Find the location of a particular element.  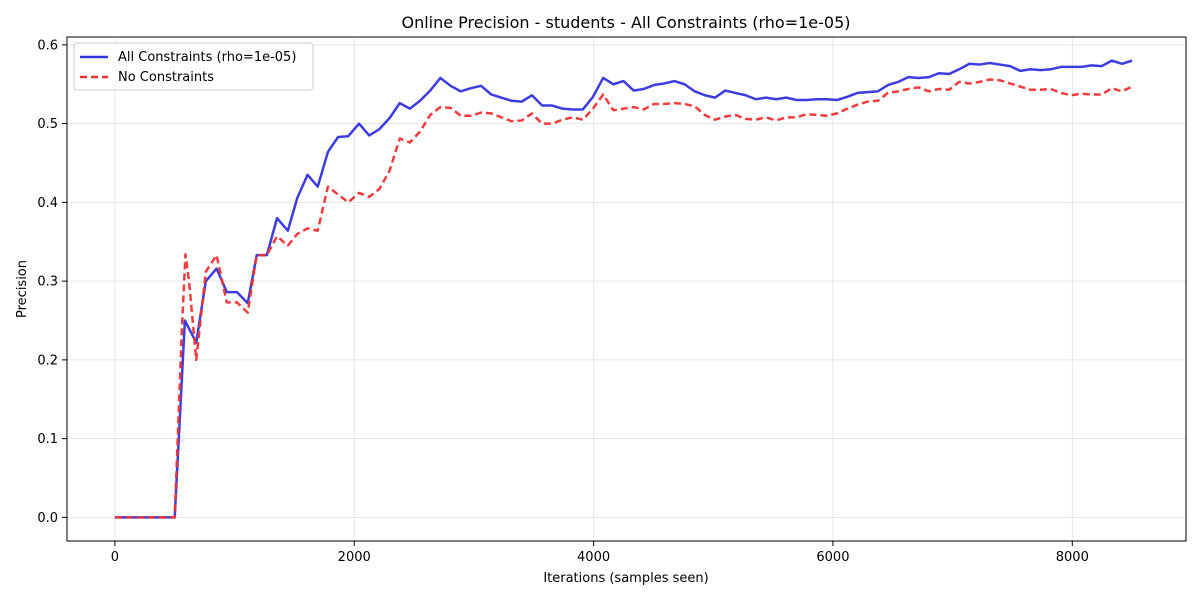

x-tick-label: 0 is located at coordinates (115, 557).